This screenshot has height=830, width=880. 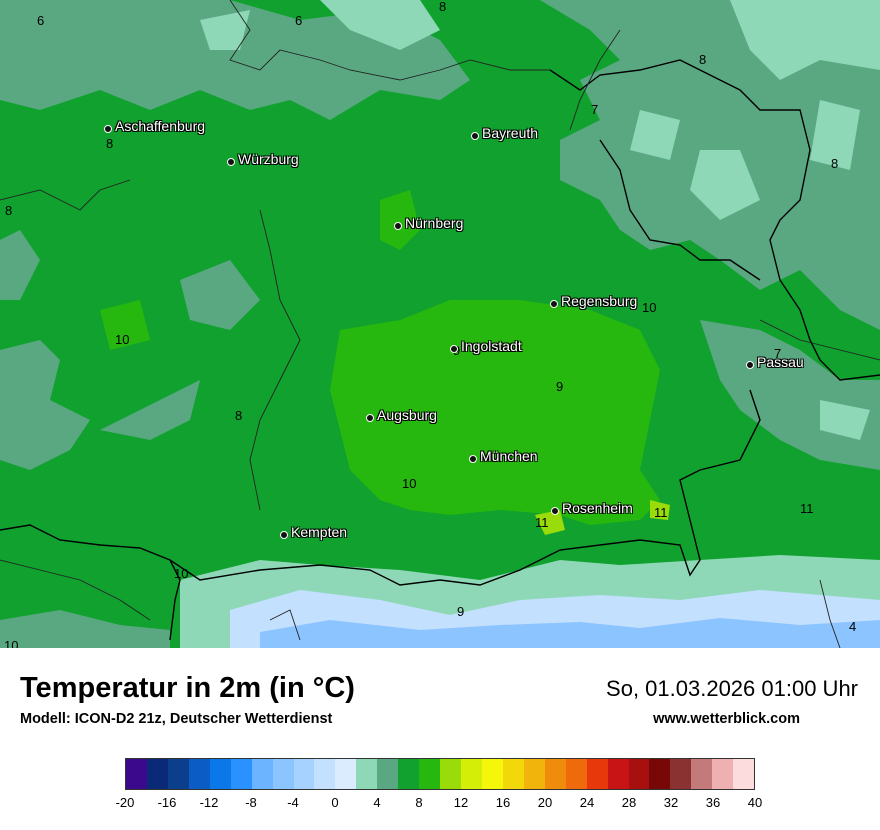 I want to click on legend-tick-label: 24, so click(x=587, y=802).